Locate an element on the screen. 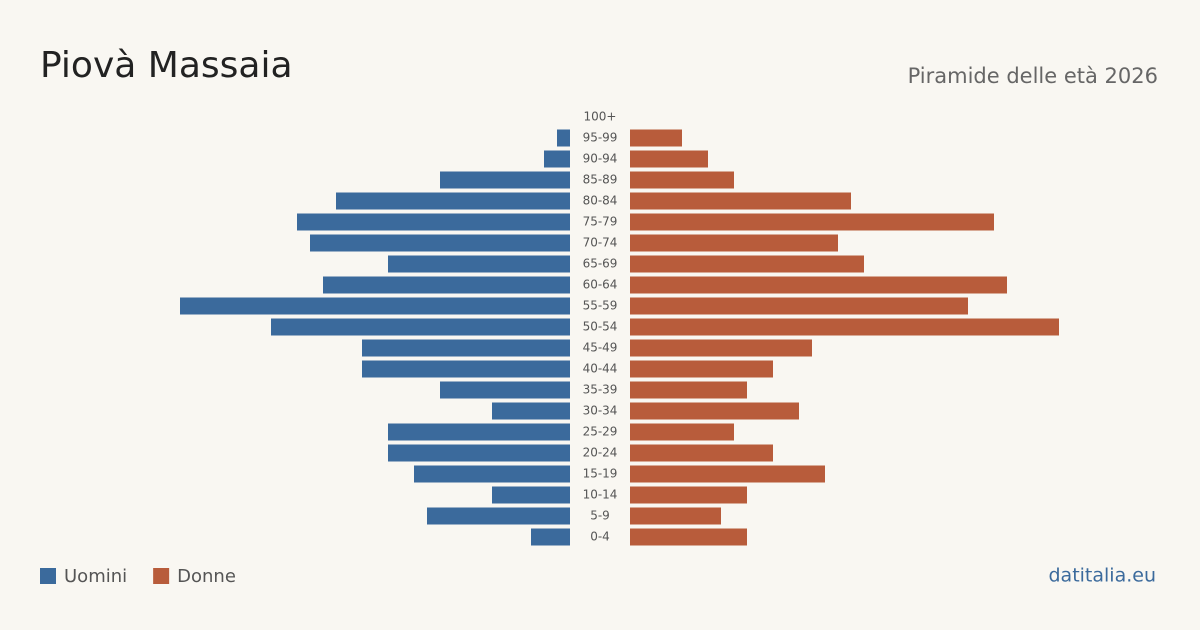 This screenshot has height=630, width=1200. chart-title: Piovà Massaia is located at coordinates (166, 65).